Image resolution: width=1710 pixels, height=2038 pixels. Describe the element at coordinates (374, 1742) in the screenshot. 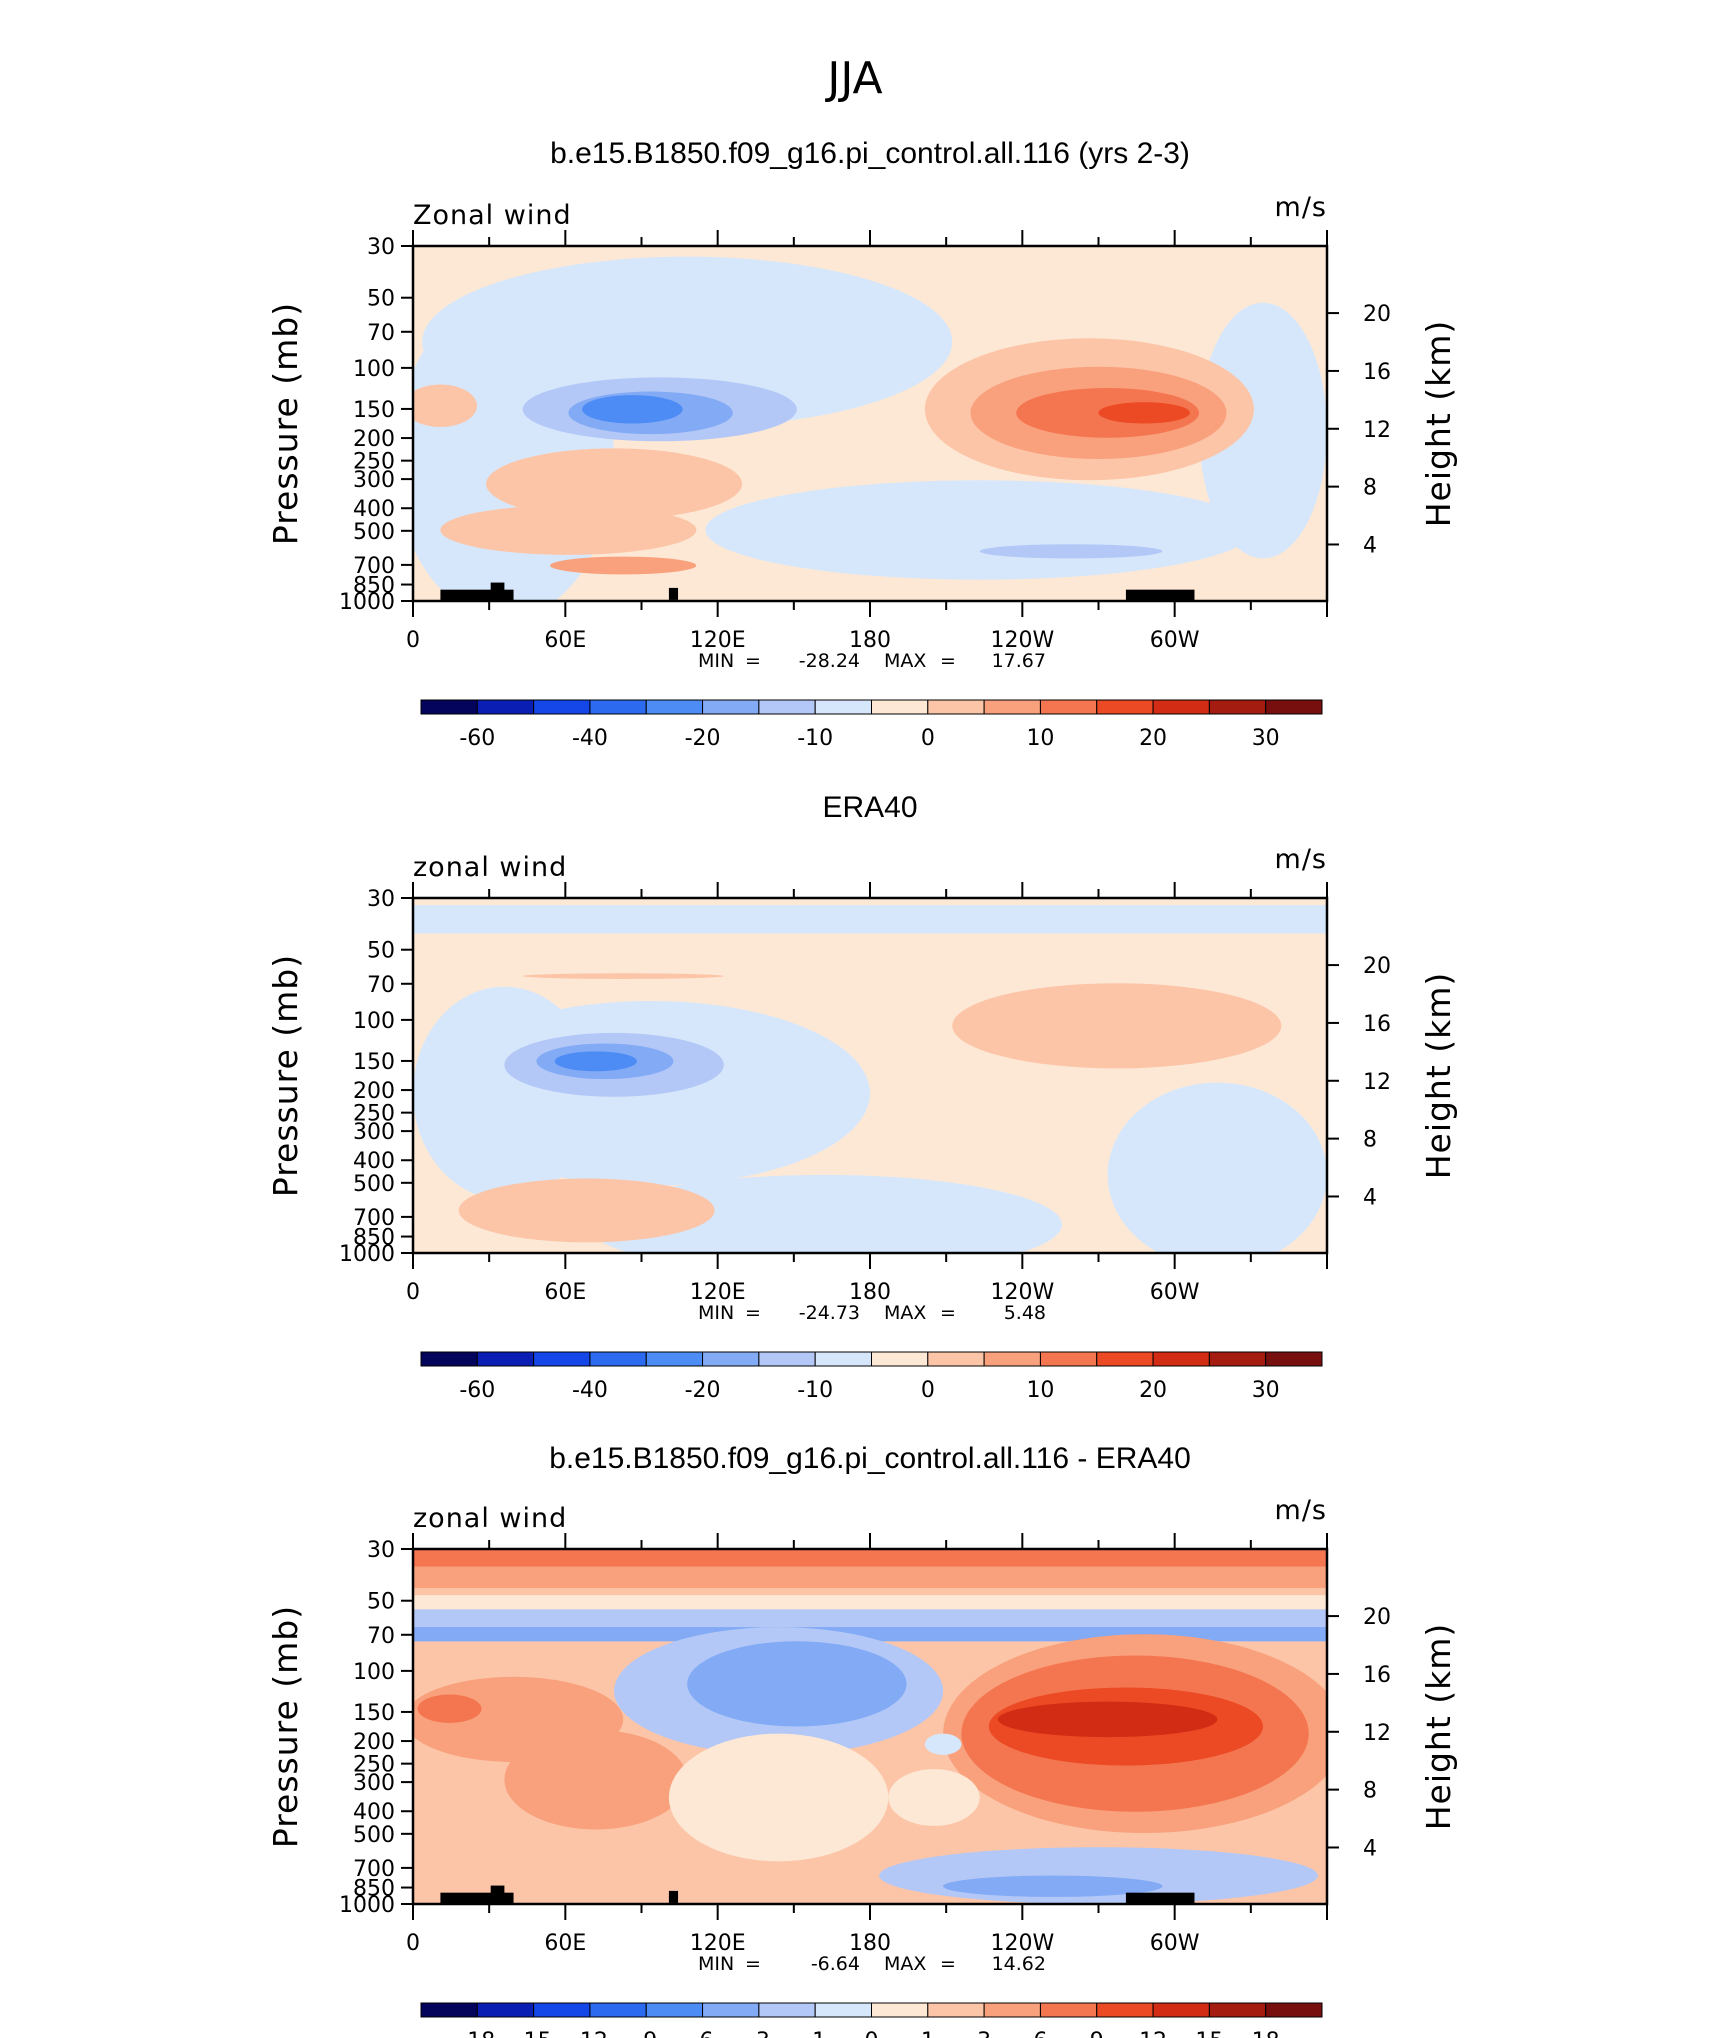

I see `y-tick-label: 200` at that location.